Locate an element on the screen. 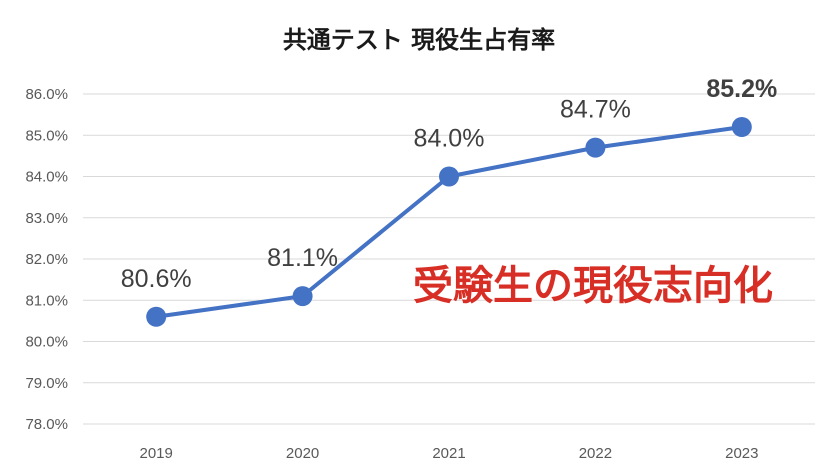 The height and width of the screenshot is (476, 838). x-tick-label: 2021 is located at coordinates (448, 453).